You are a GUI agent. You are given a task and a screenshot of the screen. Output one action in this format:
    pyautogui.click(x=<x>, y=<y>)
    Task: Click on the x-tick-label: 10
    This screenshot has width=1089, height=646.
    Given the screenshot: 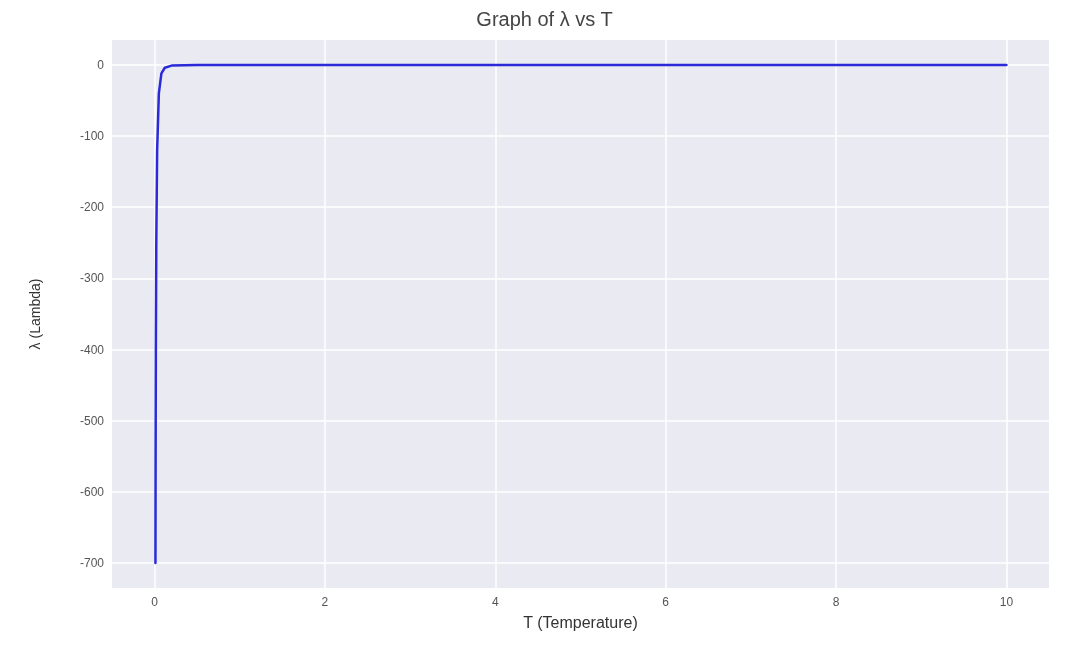 What is the action you would take?
    pyautogui.click(x=1006, y=602)
    